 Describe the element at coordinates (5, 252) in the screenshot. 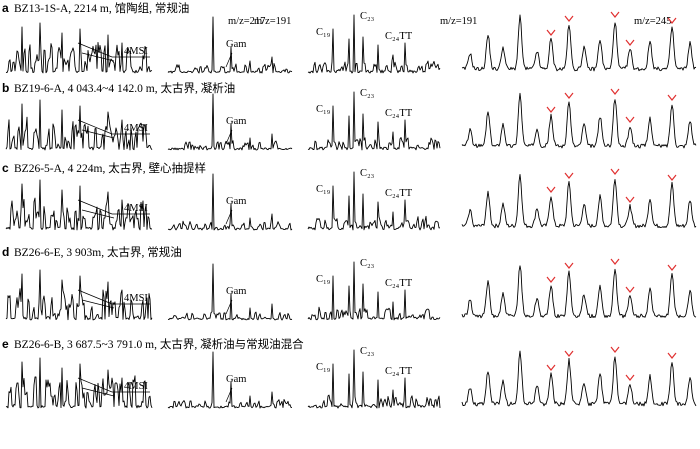

I see `row-label: d` at that location.